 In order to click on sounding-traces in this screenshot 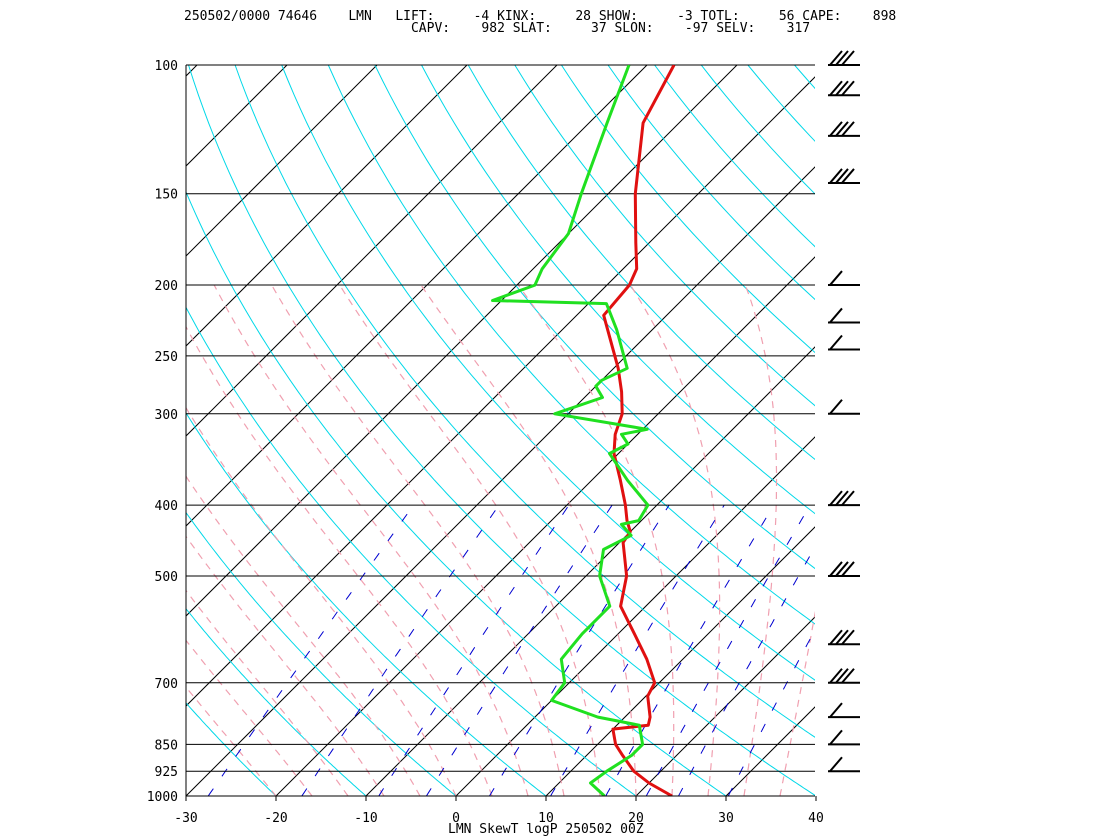, I will do `click(583, 430)`.